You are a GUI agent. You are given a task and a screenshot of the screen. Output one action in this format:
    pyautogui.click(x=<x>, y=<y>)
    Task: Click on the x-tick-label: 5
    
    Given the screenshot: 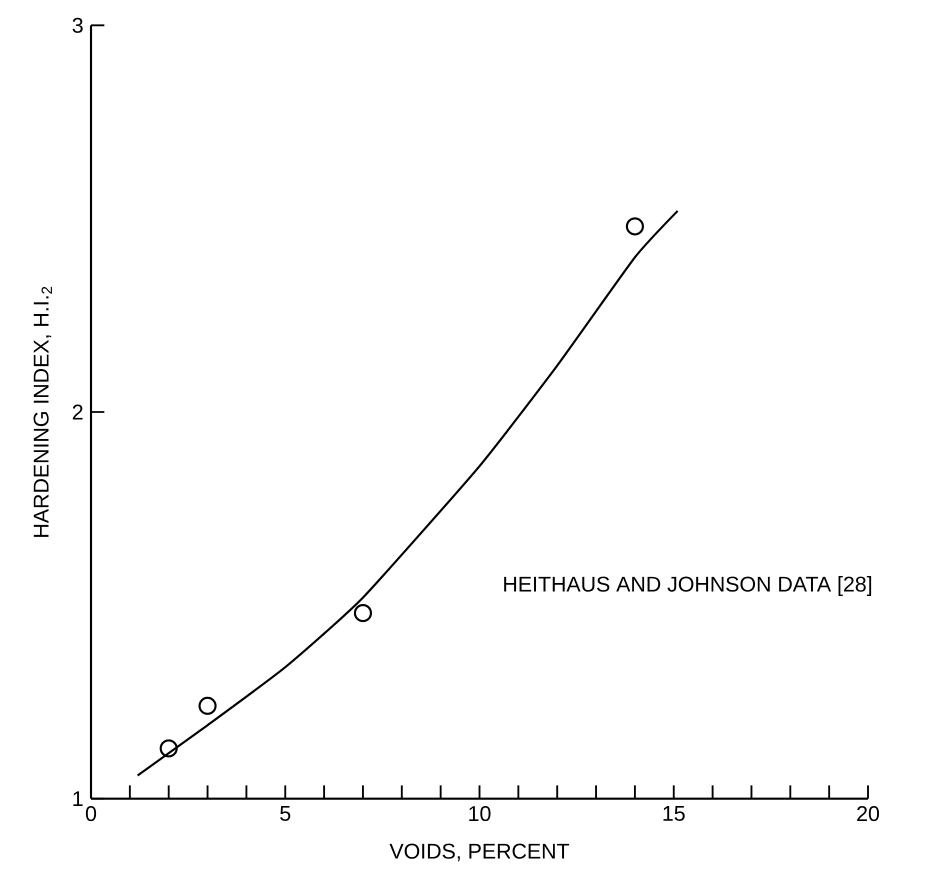 What is the action you would take?
    pyautogui.click(x=285, y=813)
    